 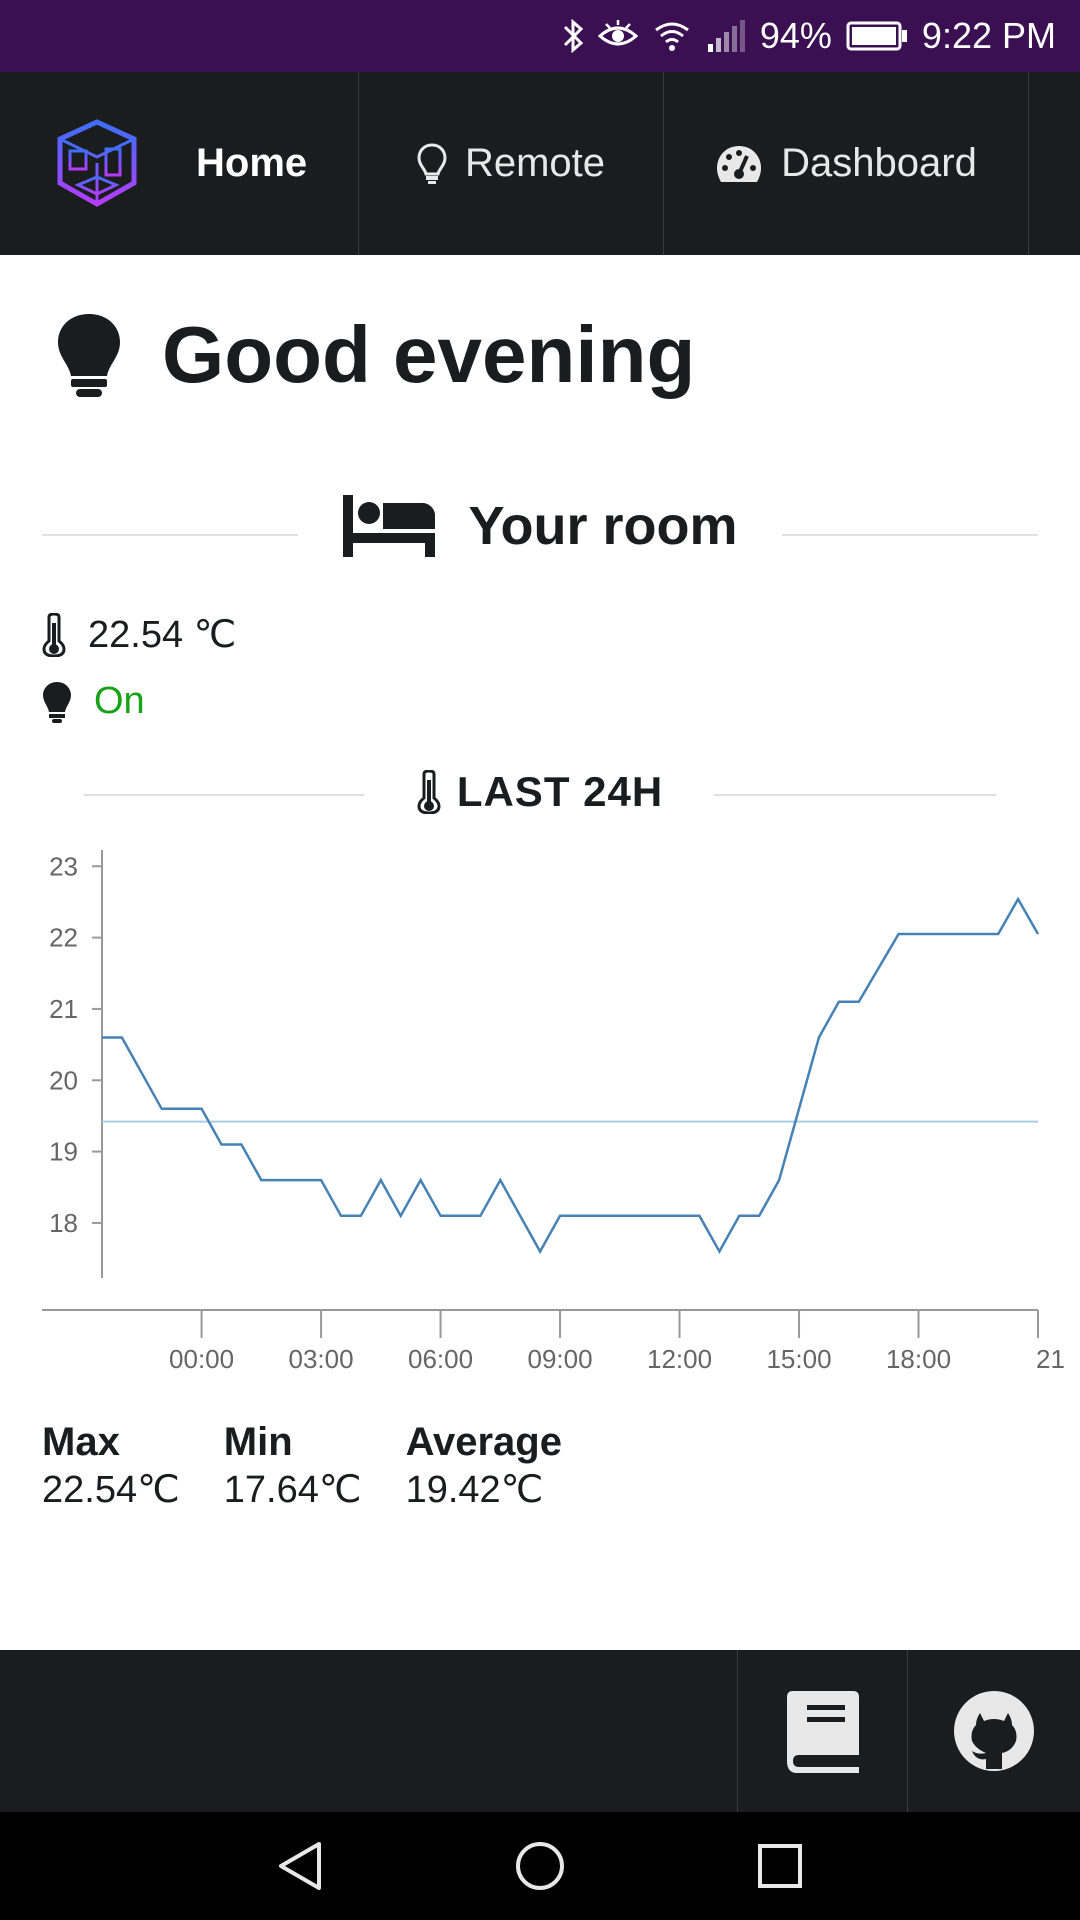 What do you see at coordinates (988, 35) in the screenshot?
I see `clock: 9:22 PM` at bounding box center [988, 35].